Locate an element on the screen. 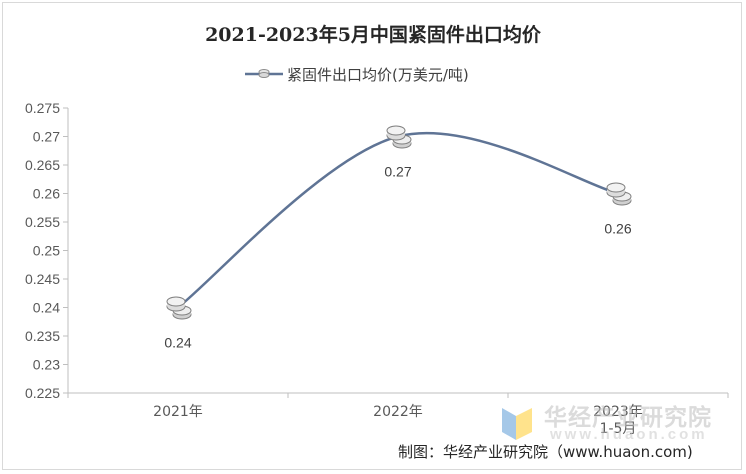  legend: 紧固件出口均价(万美元/吨) is located at coordinates (357, 74).